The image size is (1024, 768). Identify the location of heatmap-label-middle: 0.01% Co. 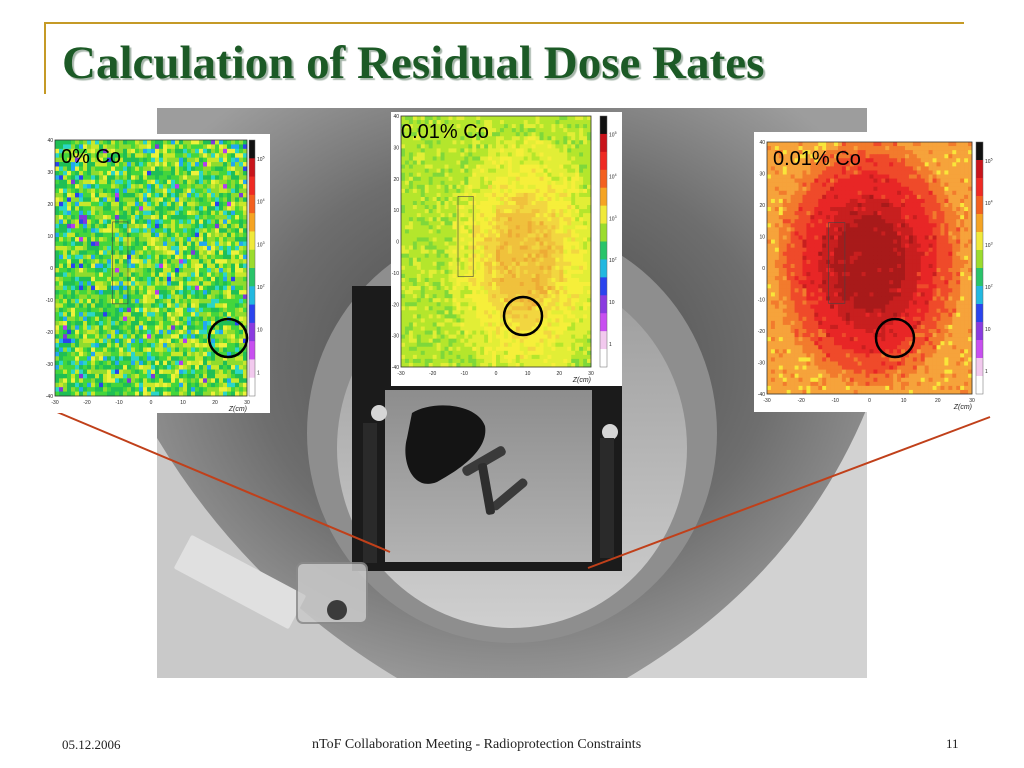
(445, 132).